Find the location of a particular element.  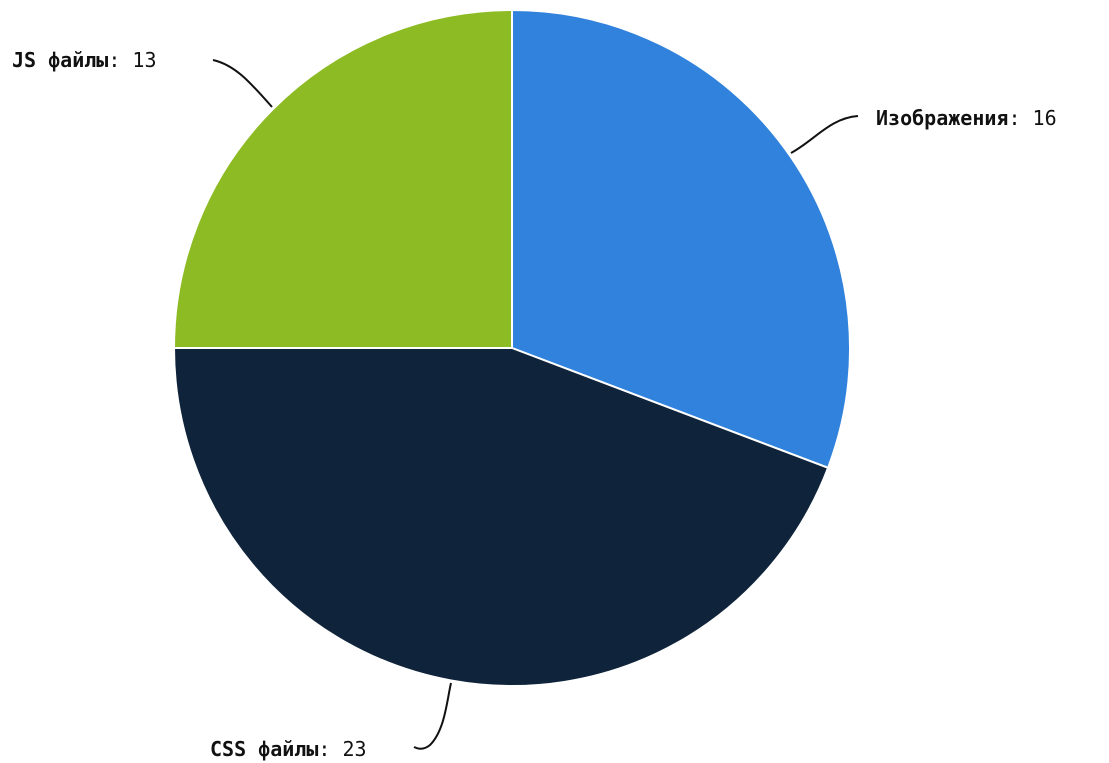

slice-label-name: Изображения is located at coordinates (942, 118).